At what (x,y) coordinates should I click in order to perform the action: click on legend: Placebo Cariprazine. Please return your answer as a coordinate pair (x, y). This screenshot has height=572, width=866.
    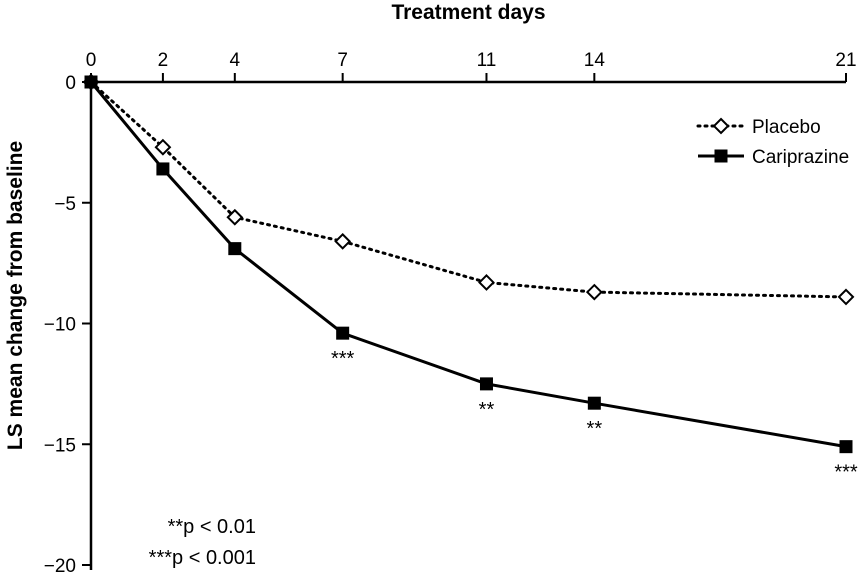
    Looking at the image, I should click on (772, 142).